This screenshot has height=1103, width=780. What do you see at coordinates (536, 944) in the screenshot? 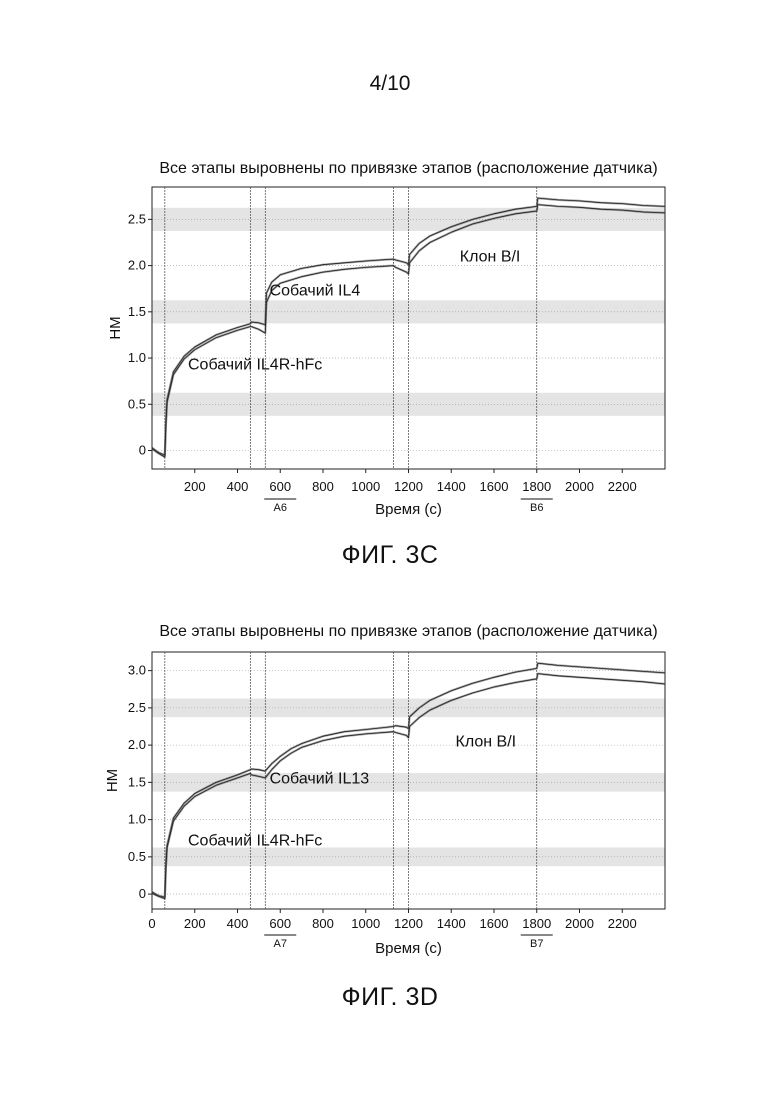
I see `step-marker-label: B7` at bounding box center [536, 944].